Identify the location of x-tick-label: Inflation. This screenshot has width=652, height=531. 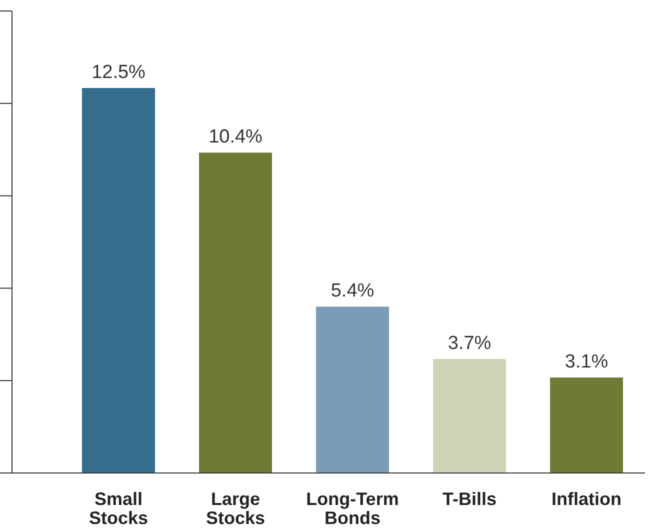
(587, 499).